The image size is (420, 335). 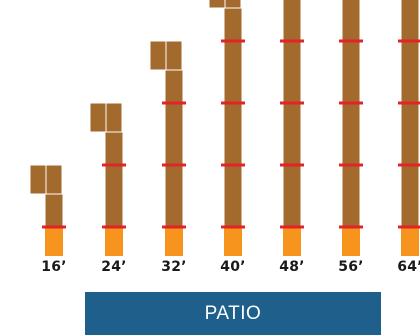 I want to click on col-2-cap-right, so click(x=114, y=117).